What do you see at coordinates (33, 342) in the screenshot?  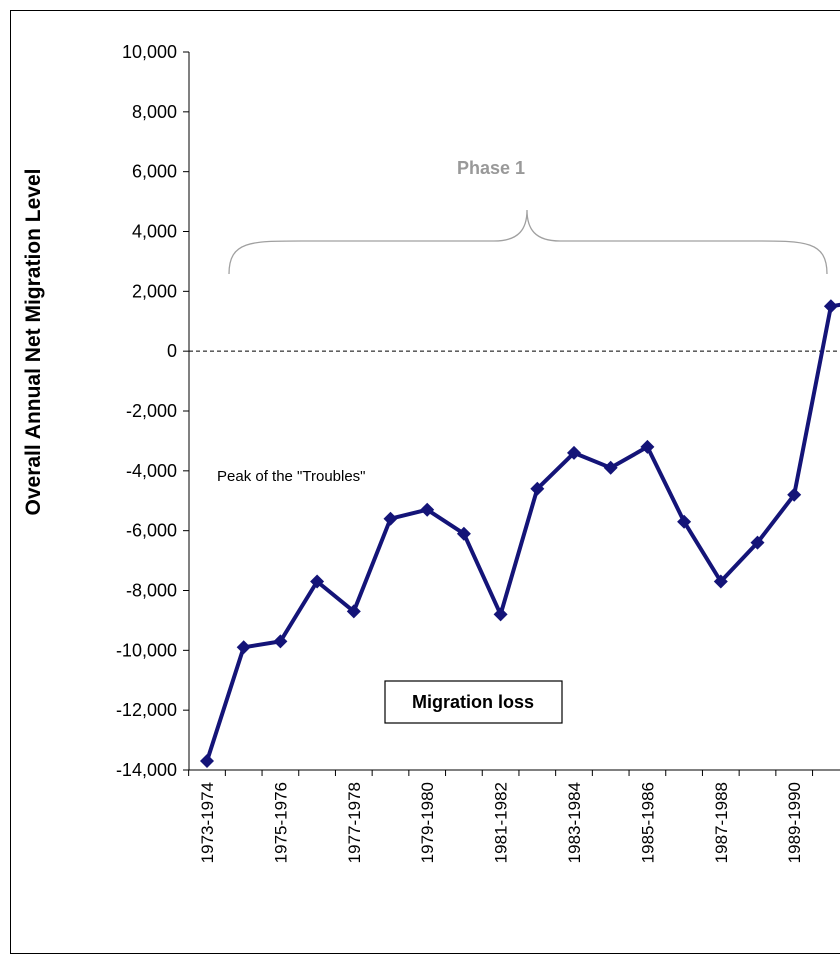 I see `y-axis-label: Overall Annual Net Migration Level` at bounding box center [33, 342].